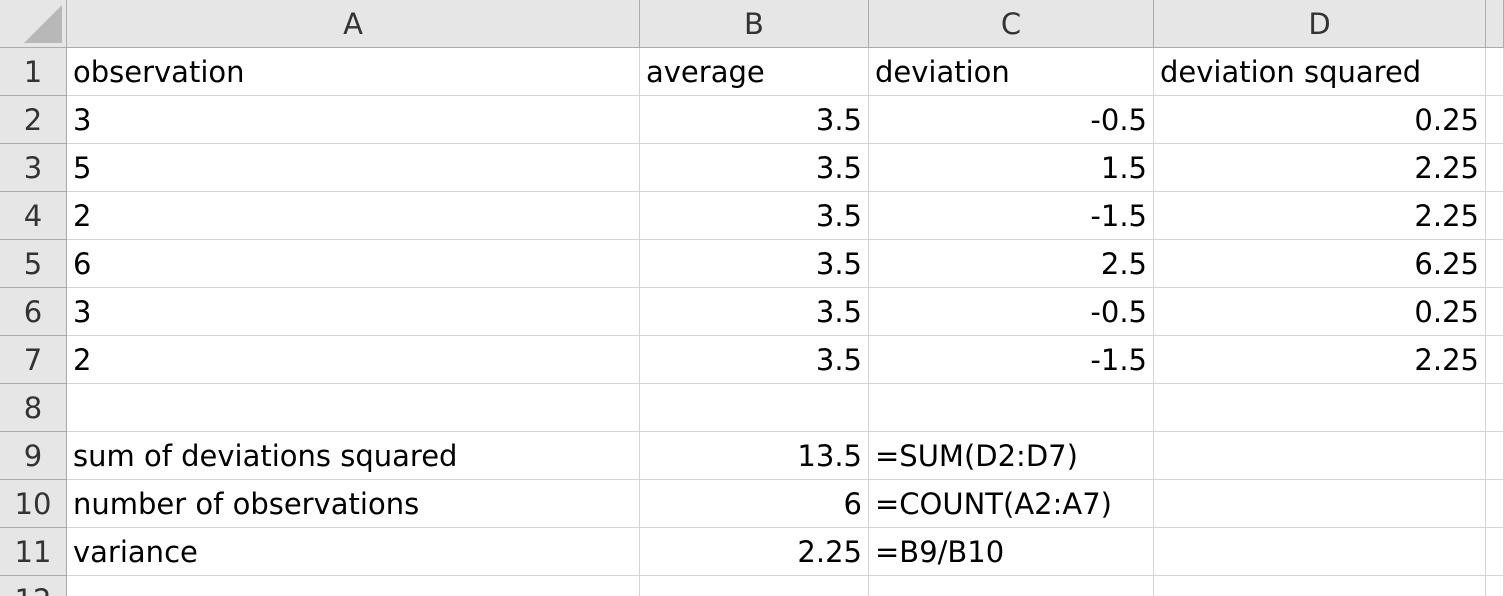 This screenshot has width=1504, height=596. What do you see at coordinates (1011, 360) in the screenshot?
I see `cell-c7: -1.5` at bounding box center [1011, 360].